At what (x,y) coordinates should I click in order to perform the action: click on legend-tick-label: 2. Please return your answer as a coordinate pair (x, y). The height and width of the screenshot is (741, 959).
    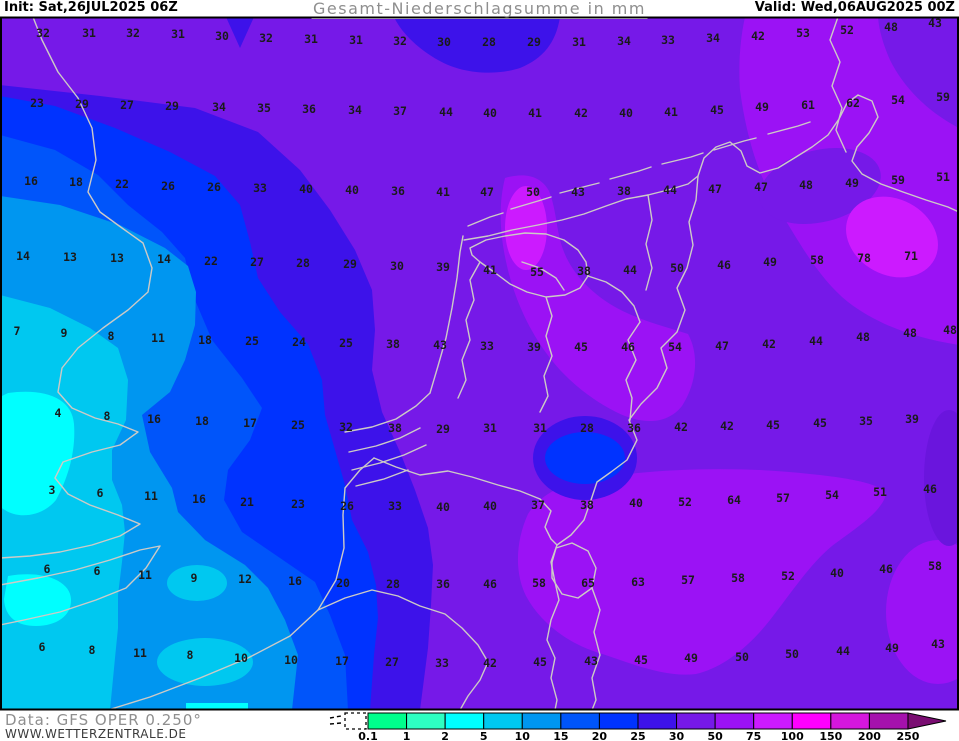
    Looking at the image, I should click on (445, 735).